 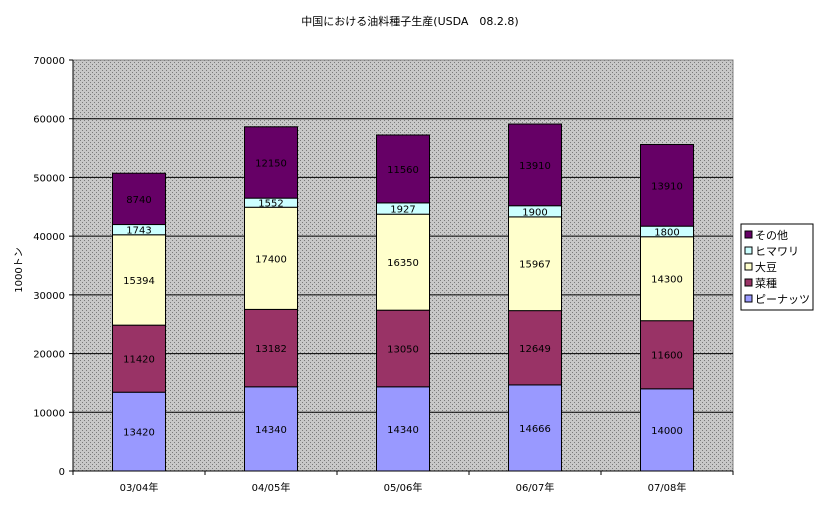 What do you see at coordinates (409, 21) in the screenshot?
I see `chart-title: 中国における油料種子生産(USDA 08.2.8)` at bounding box center [409, 21].